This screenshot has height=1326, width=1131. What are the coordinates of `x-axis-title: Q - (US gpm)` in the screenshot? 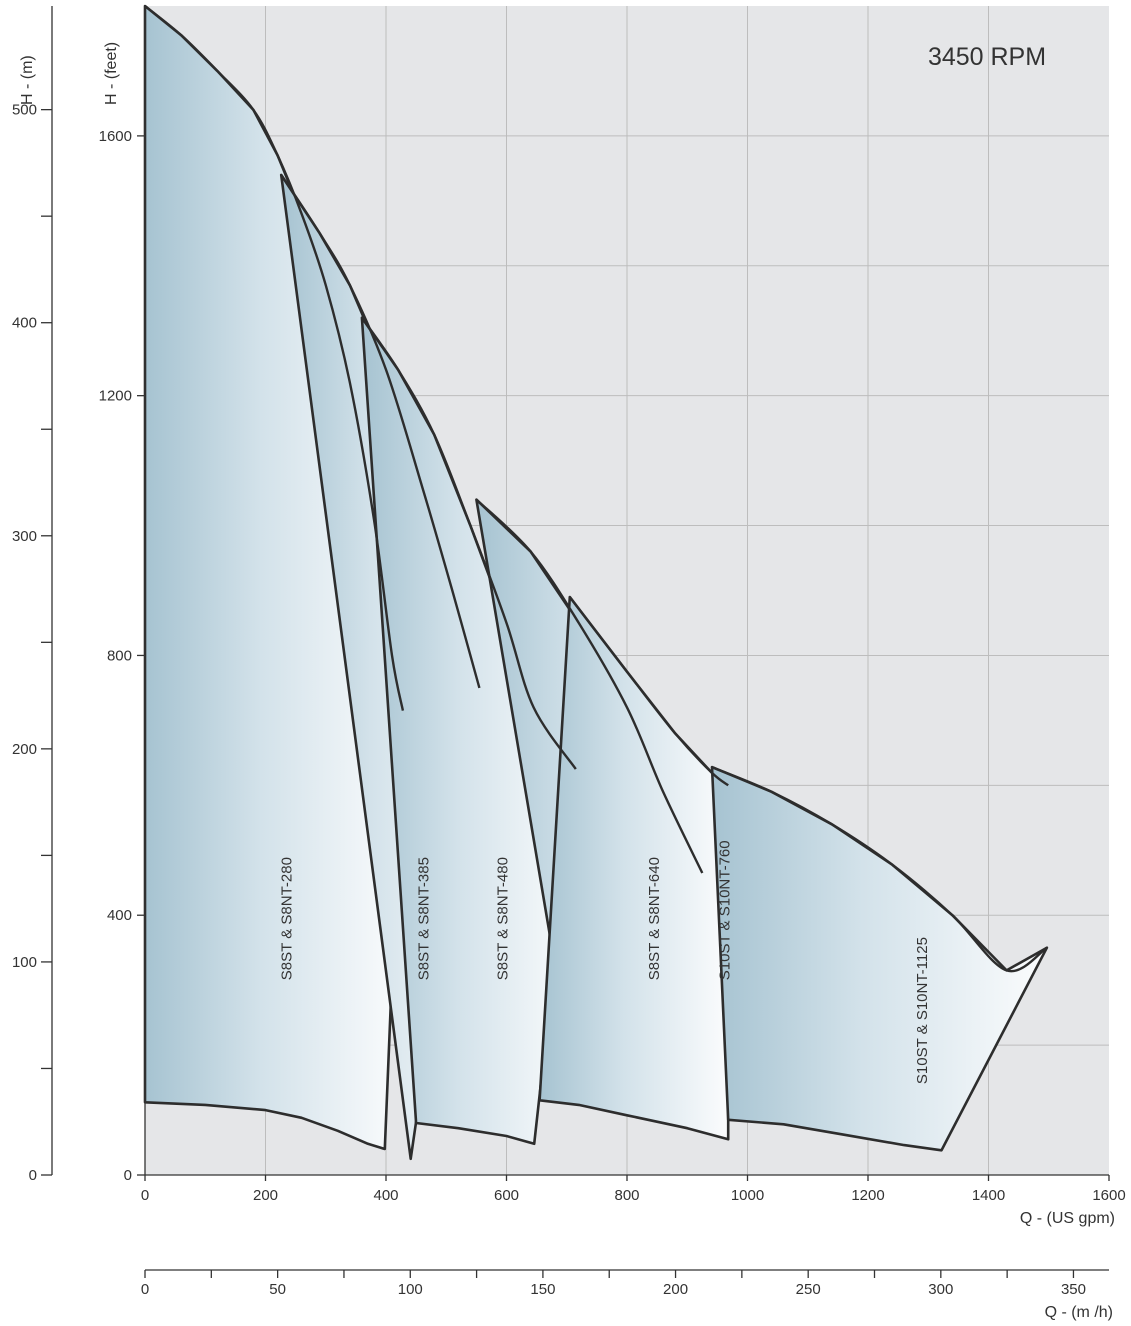 It's located at (1067, 1218).